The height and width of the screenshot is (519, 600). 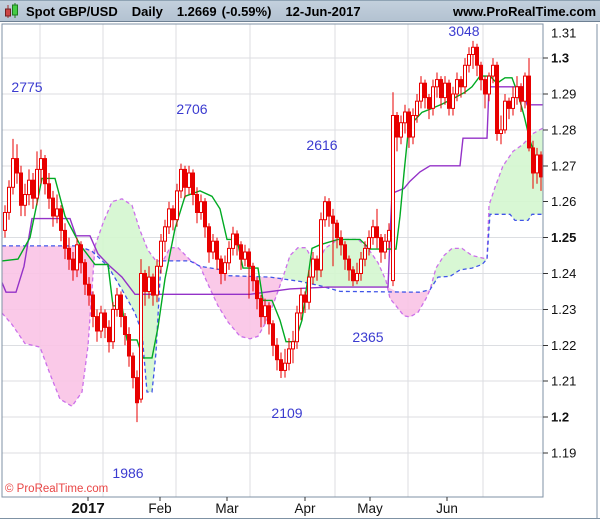 What do you see at coordinates (159, 508) in the screenshot?
I see `x-axis-label: Feb` at bounding box center [159, 508].